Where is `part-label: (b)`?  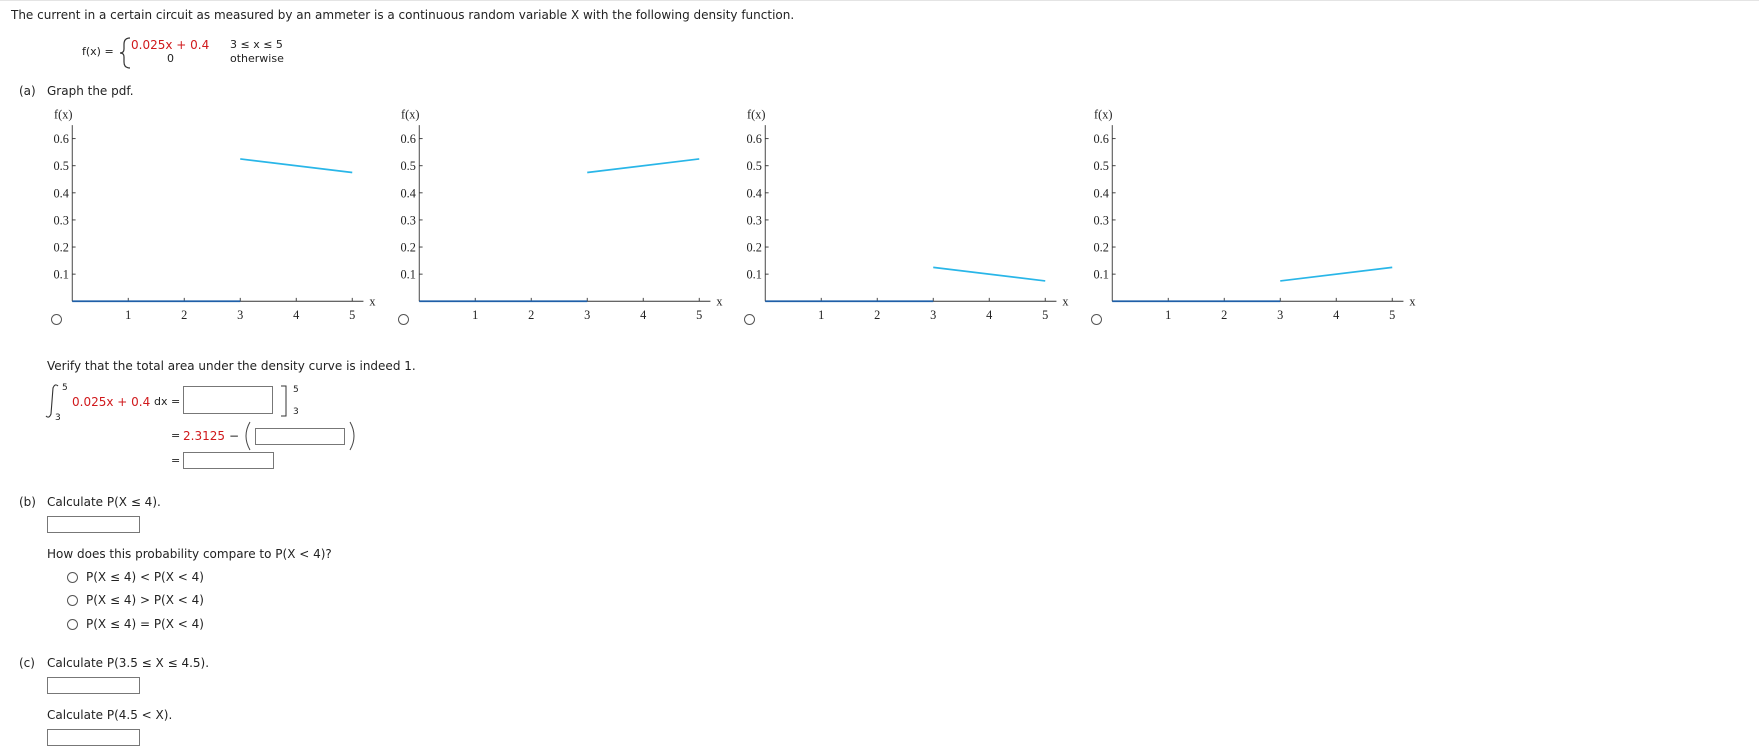
part-label: (b) is located at coordinates (27, 502).